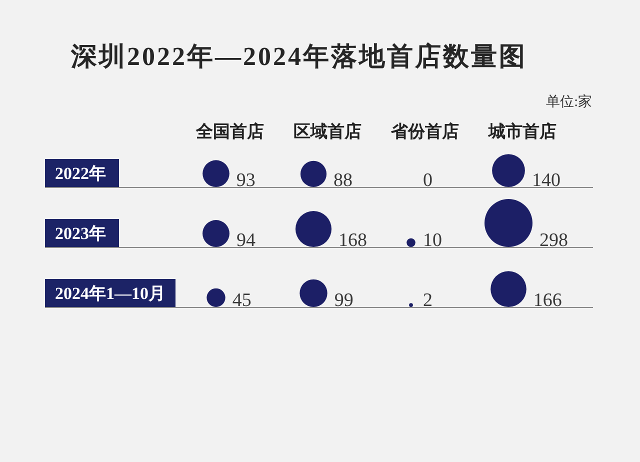  I want to click on data-label: 166, so click(547, 300).